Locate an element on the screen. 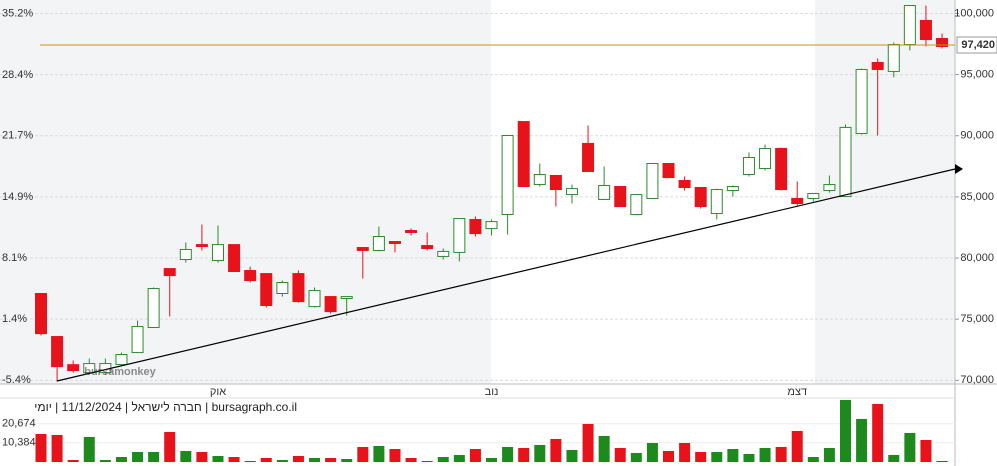 This screenshot has height=466, width=997. y2-tick-label: 8.1% is located at coordinates (14, 258).